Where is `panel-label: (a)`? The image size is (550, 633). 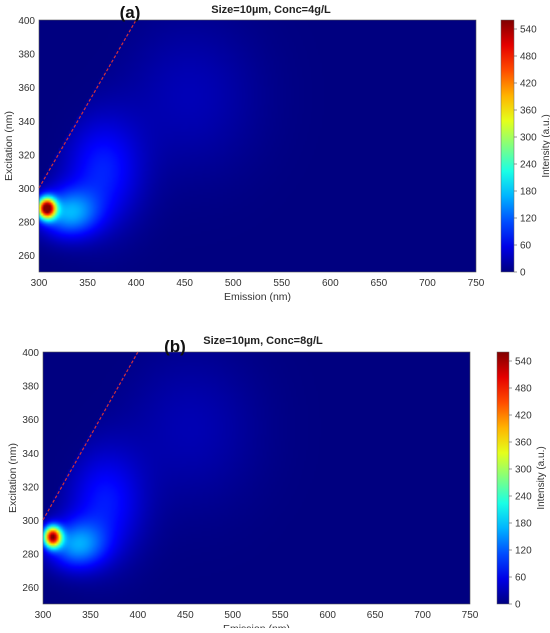
panel-label: (a) is located at coordinates (130, 12).